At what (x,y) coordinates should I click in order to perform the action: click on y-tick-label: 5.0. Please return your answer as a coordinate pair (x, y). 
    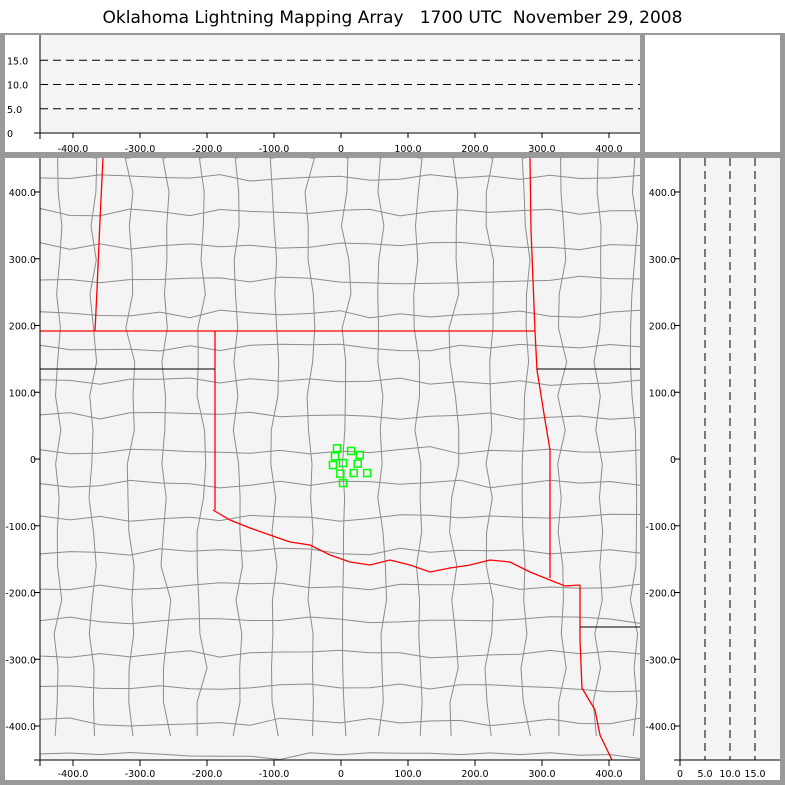
    Looking at the image, I should click on (14, 110).